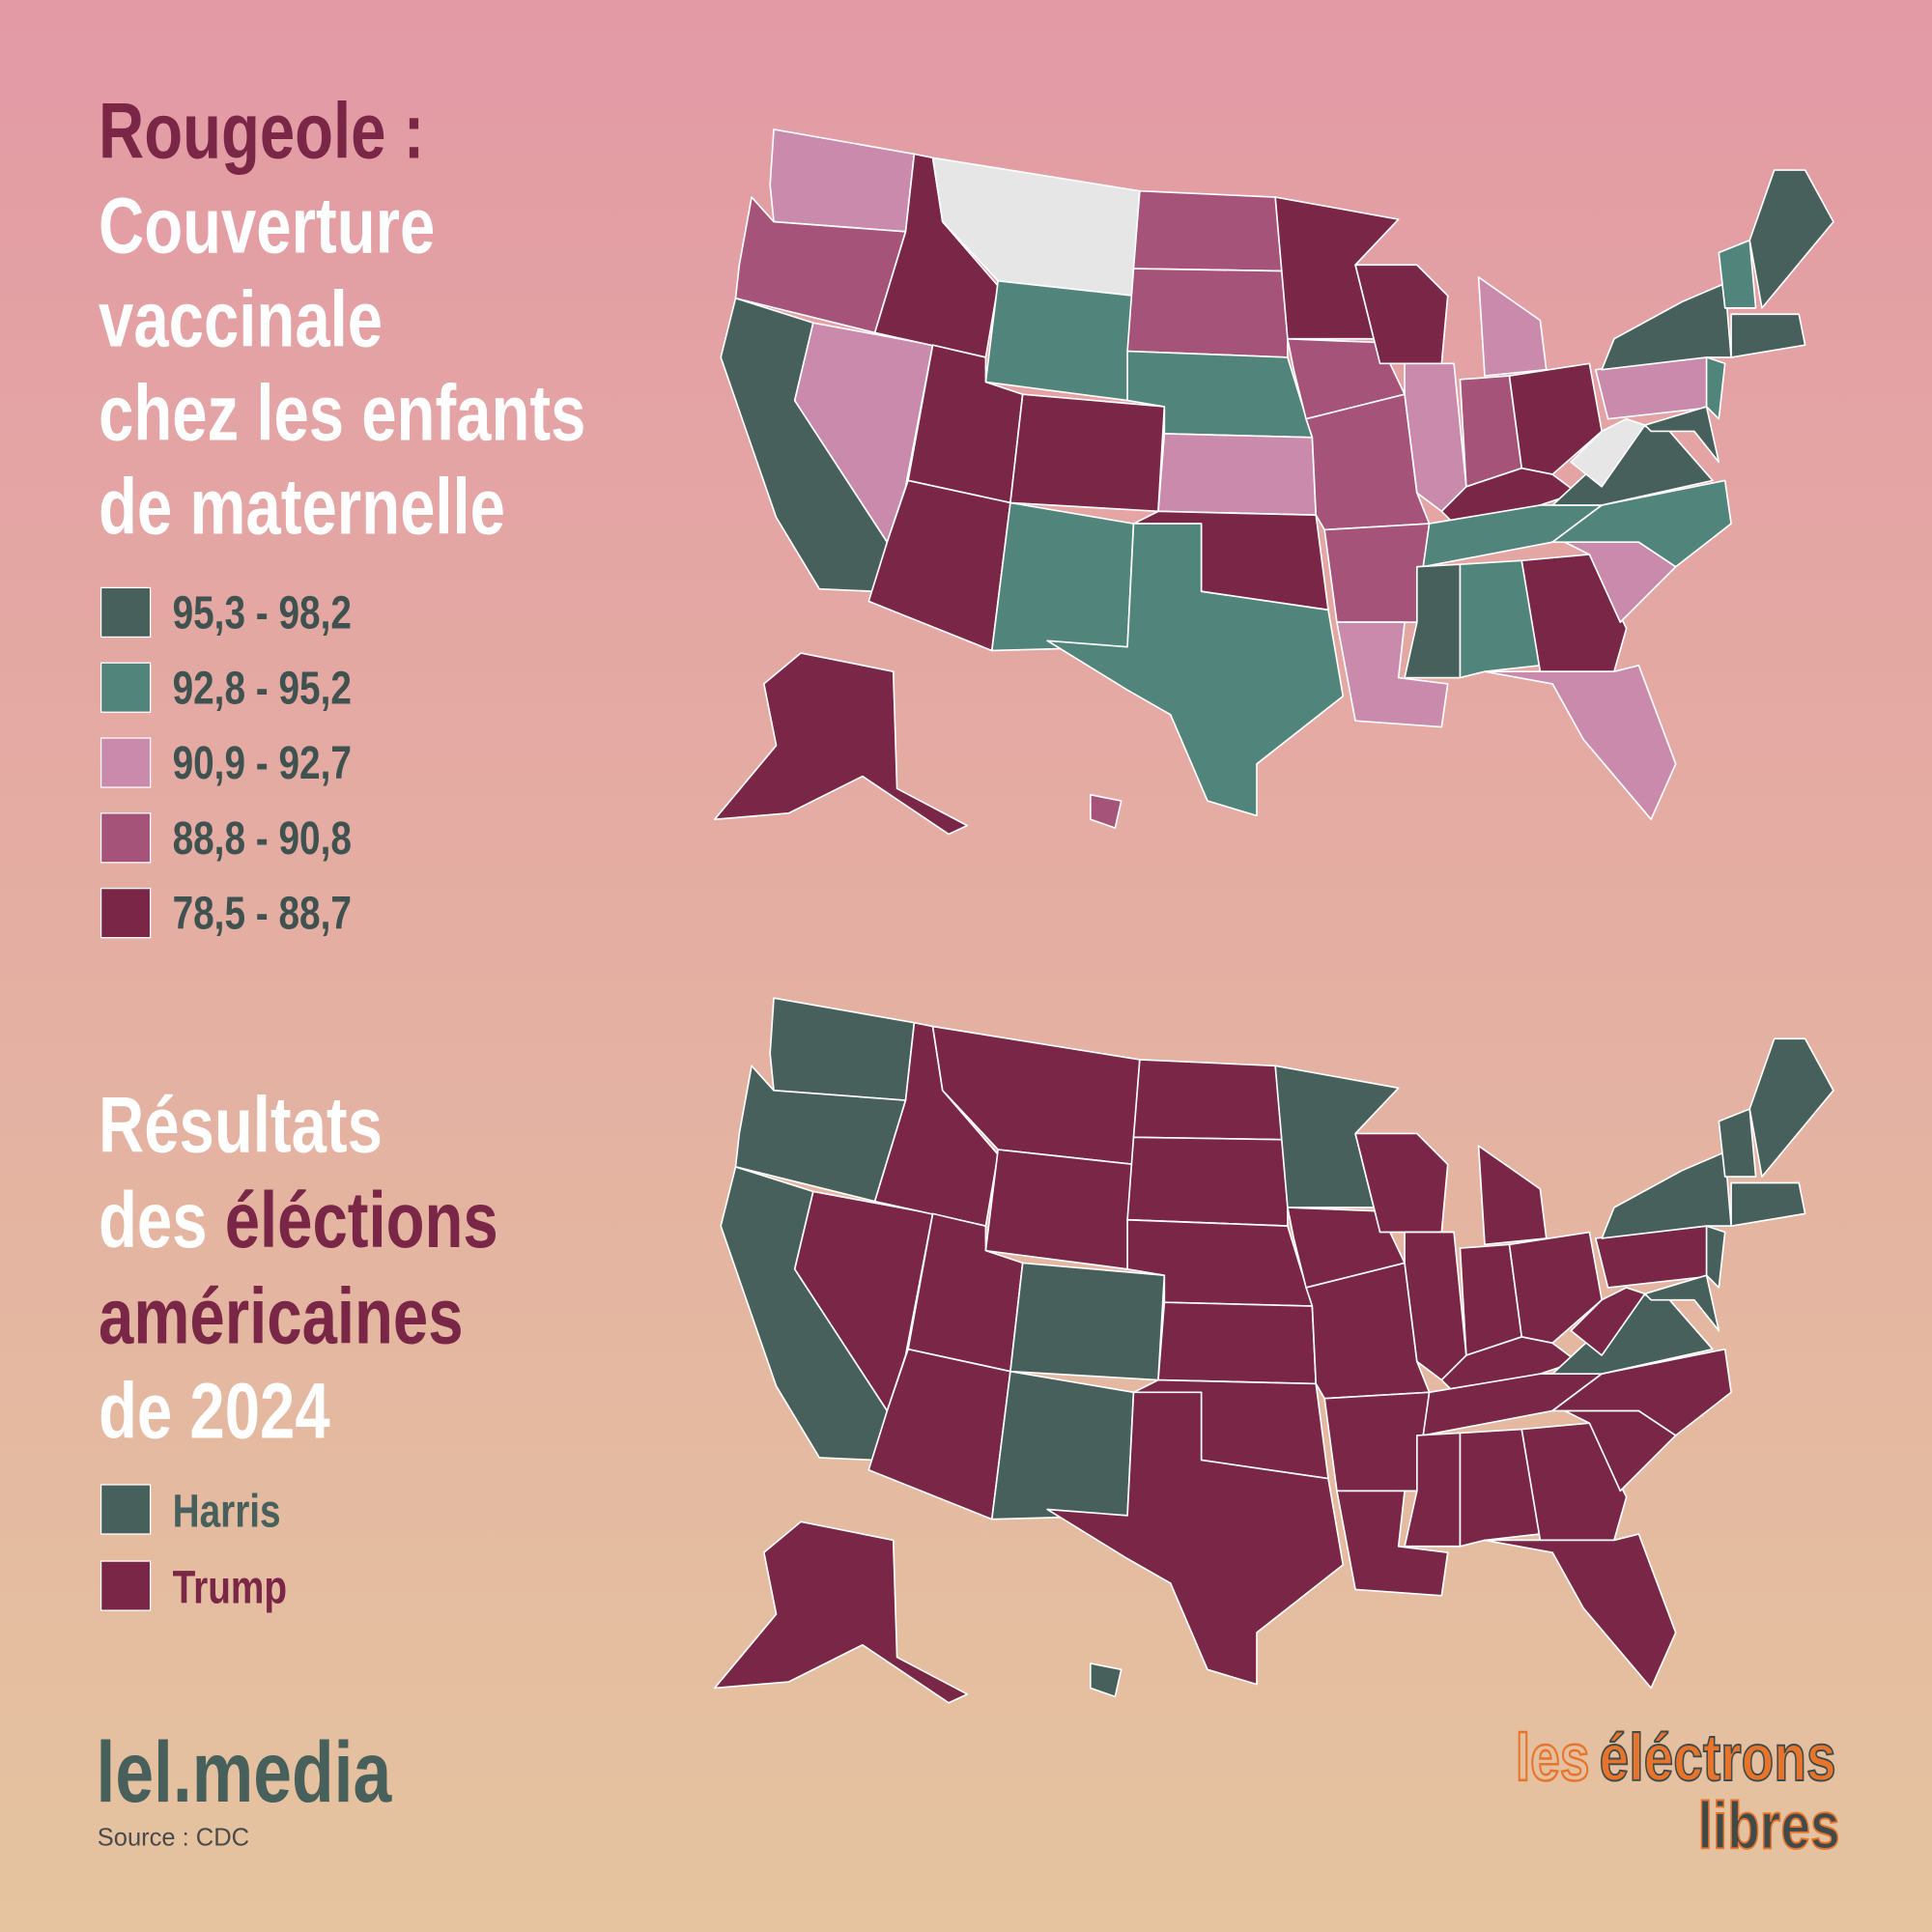 Image resolution: width=1932 pixels, height=1932 pixels. Describe the element at coordinates (262, 838) in the screenshot. I see `legend-label: 88,8 - 90,8` at that location.